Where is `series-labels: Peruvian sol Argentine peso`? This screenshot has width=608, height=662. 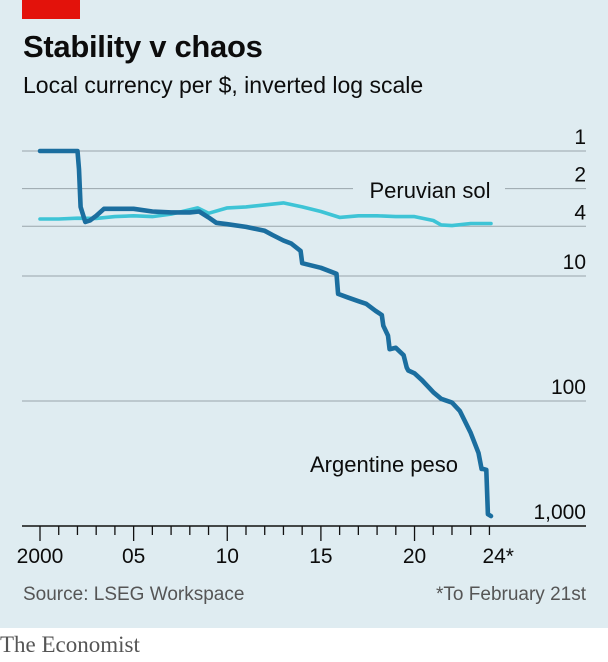
series-labels: Peruvian sol Argentine peso is located at coordinates (407, 327).